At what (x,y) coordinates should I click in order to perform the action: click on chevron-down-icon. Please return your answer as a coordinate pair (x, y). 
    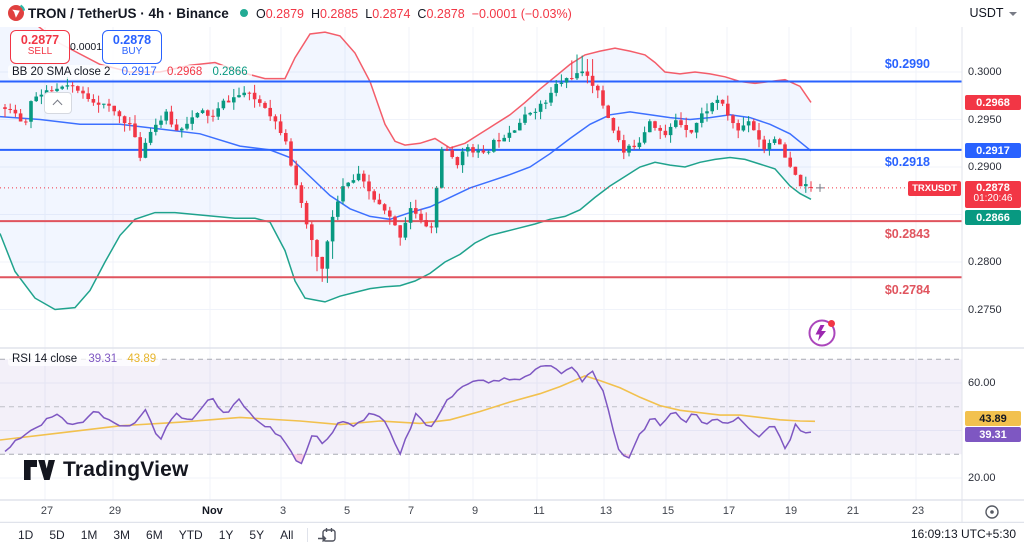
    Looking at the image, I should click on (1012, 14).